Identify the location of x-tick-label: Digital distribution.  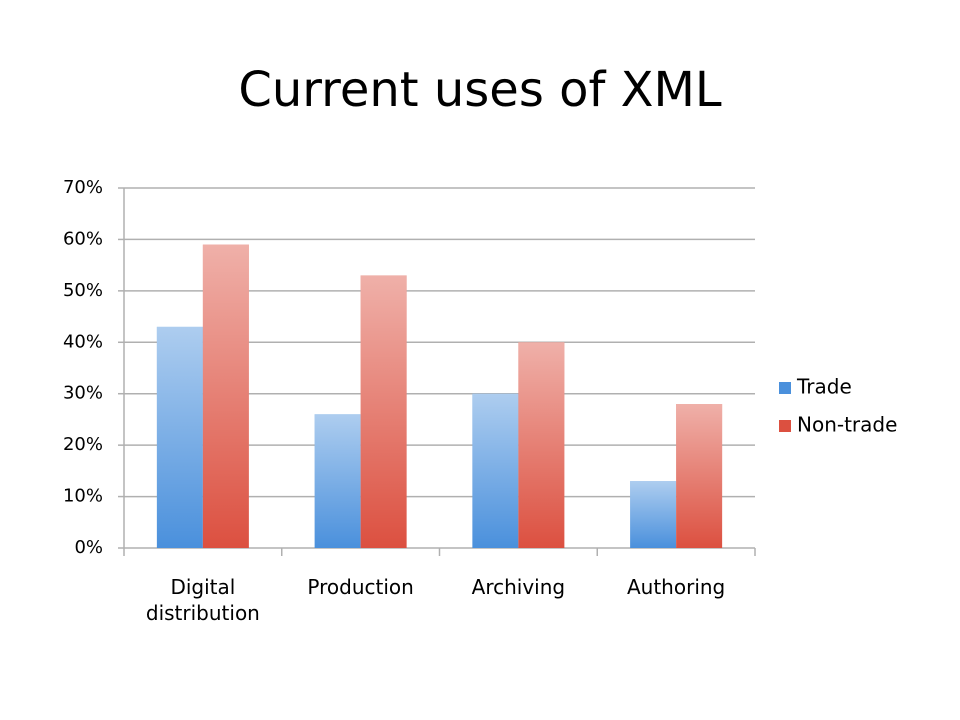
(202, 600).